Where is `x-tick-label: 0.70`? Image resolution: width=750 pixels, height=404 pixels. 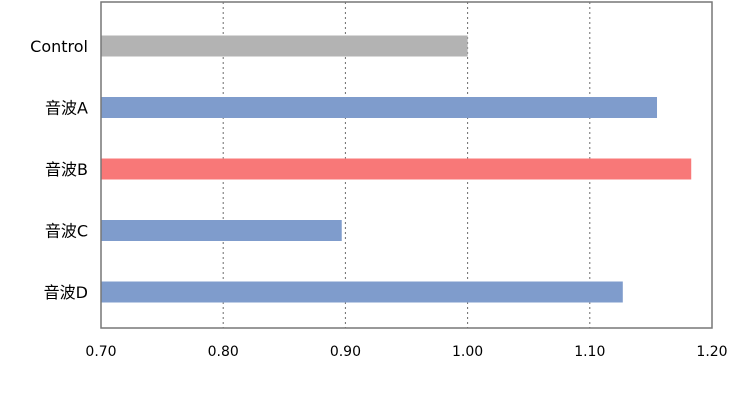
x-tick-label: 0.70 is located at coordinates (100, 352).